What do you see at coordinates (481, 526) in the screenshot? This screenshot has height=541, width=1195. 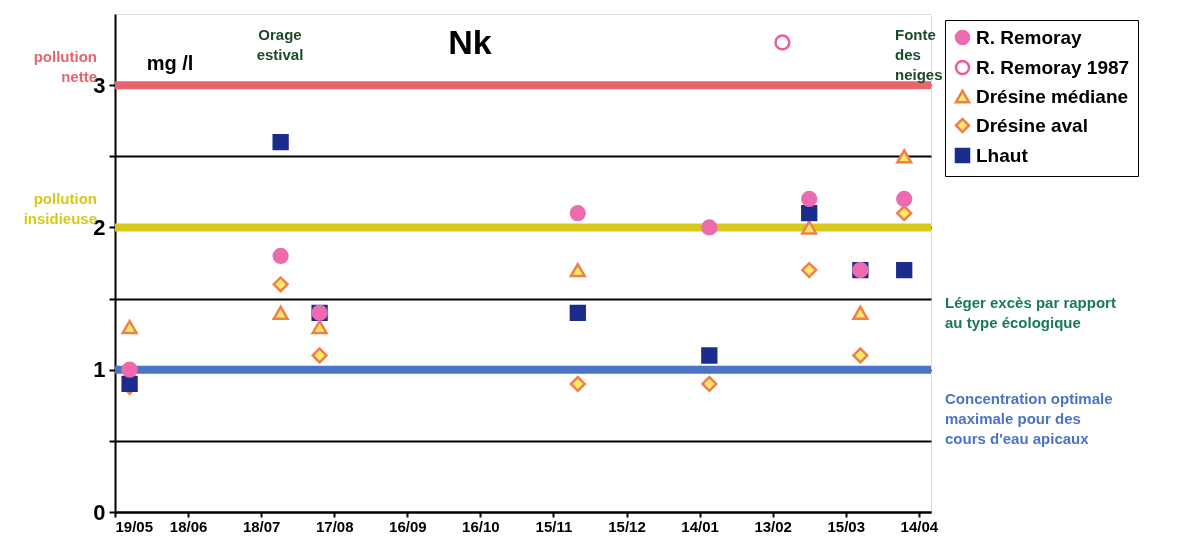 I see `x-tick-label: 16/10` at bounding box center [481, 526].